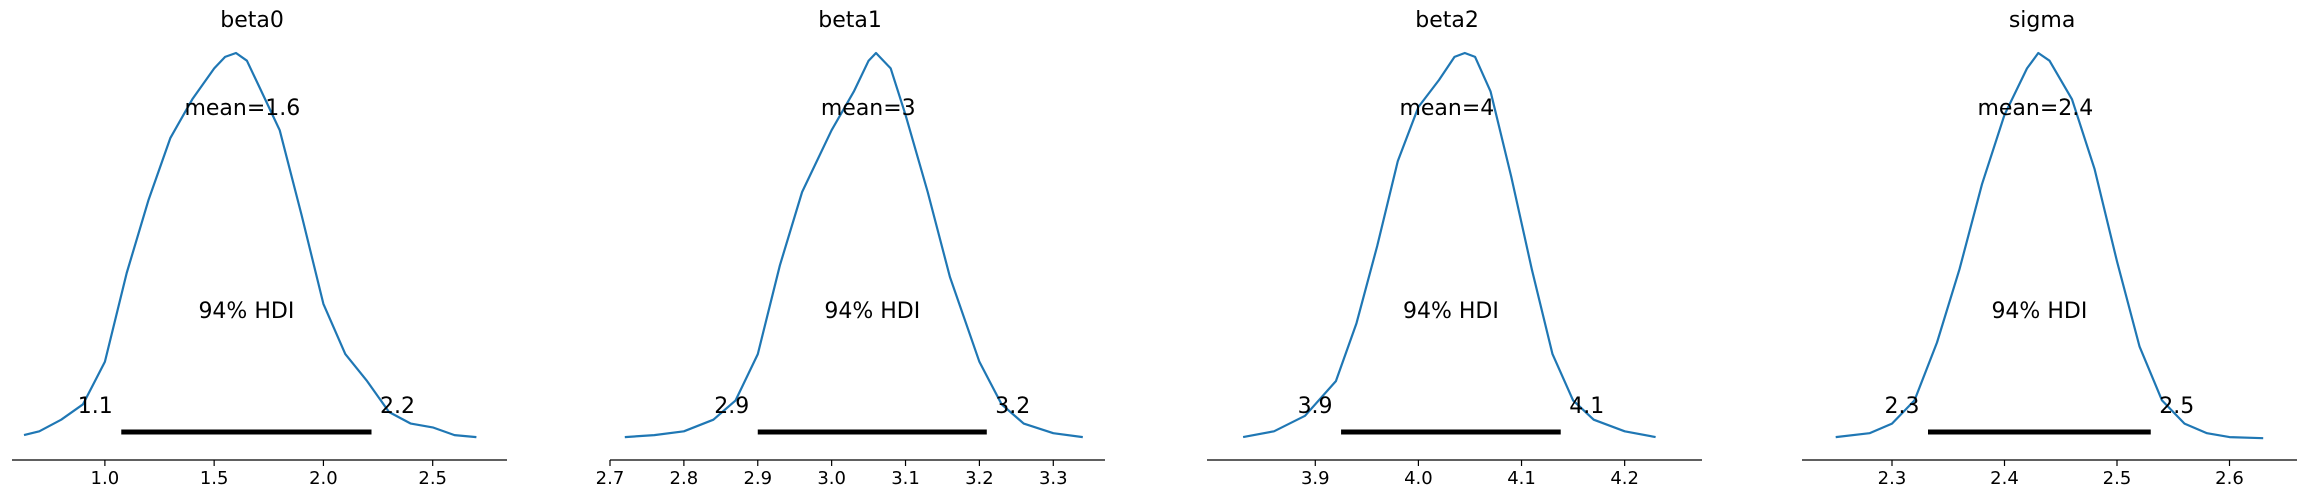  What do you see at coordinates (323, 478) in the screenshot?
I see `x-tick-label: 2.0` at bounding box center [323, 478].